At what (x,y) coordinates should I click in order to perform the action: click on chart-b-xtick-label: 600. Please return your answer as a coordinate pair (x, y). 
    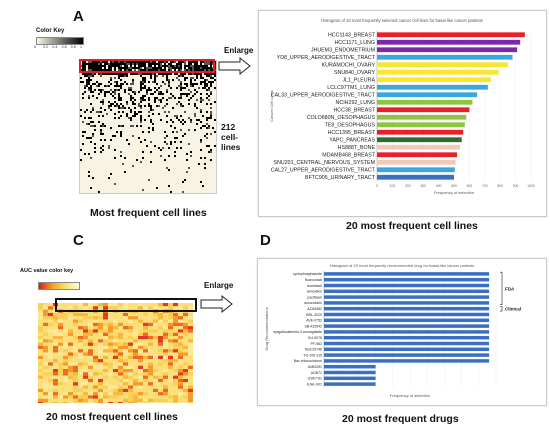
    Looking at the image, I should click on (470, 186).